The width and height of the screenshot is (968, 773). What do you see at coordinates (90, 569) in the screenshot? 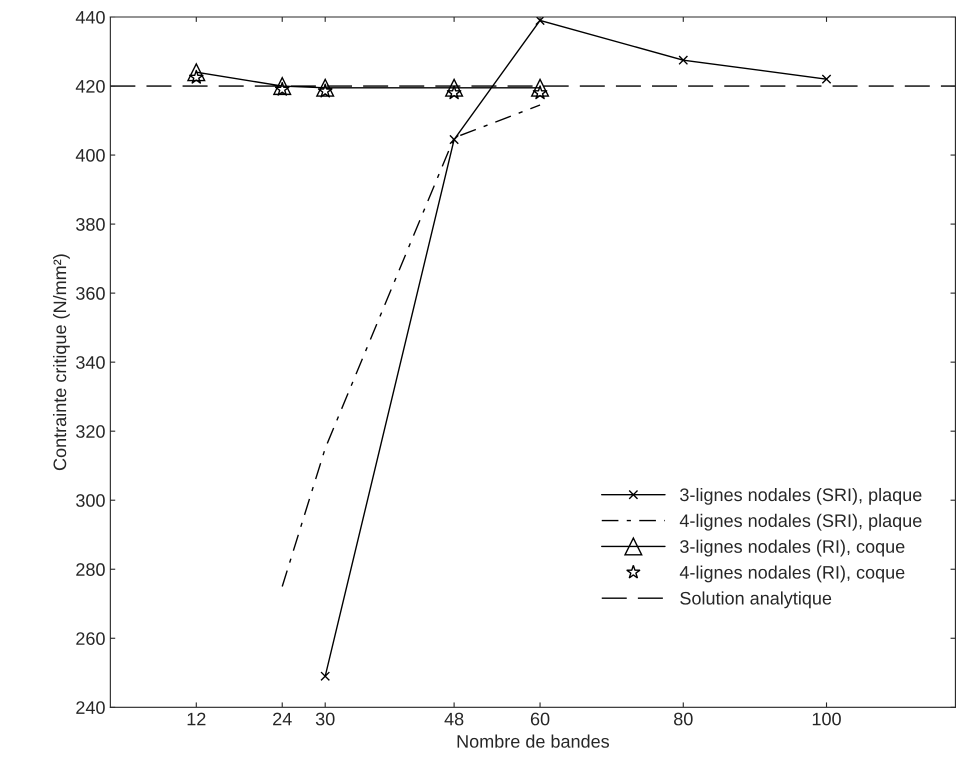
I see `y-tick-label: 280` at bounding box center [90, 569].